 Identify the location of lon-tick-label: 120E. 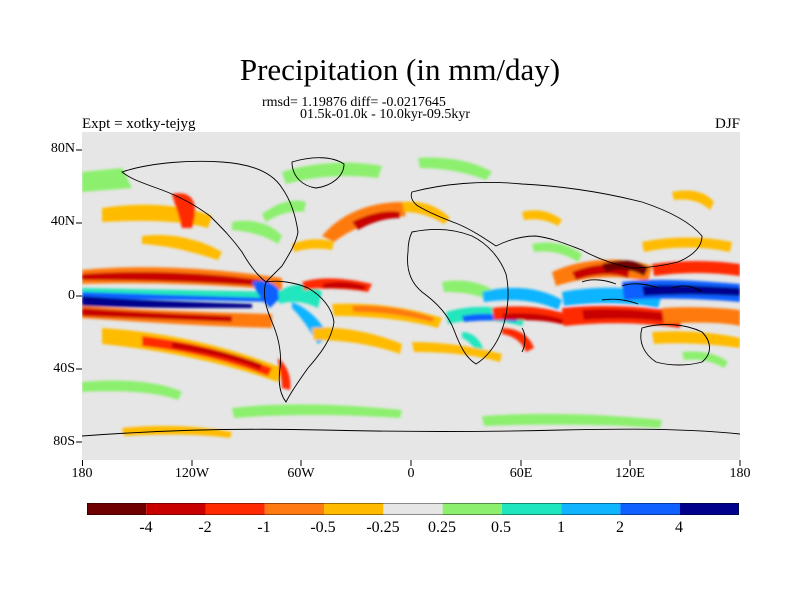
(630, 473).